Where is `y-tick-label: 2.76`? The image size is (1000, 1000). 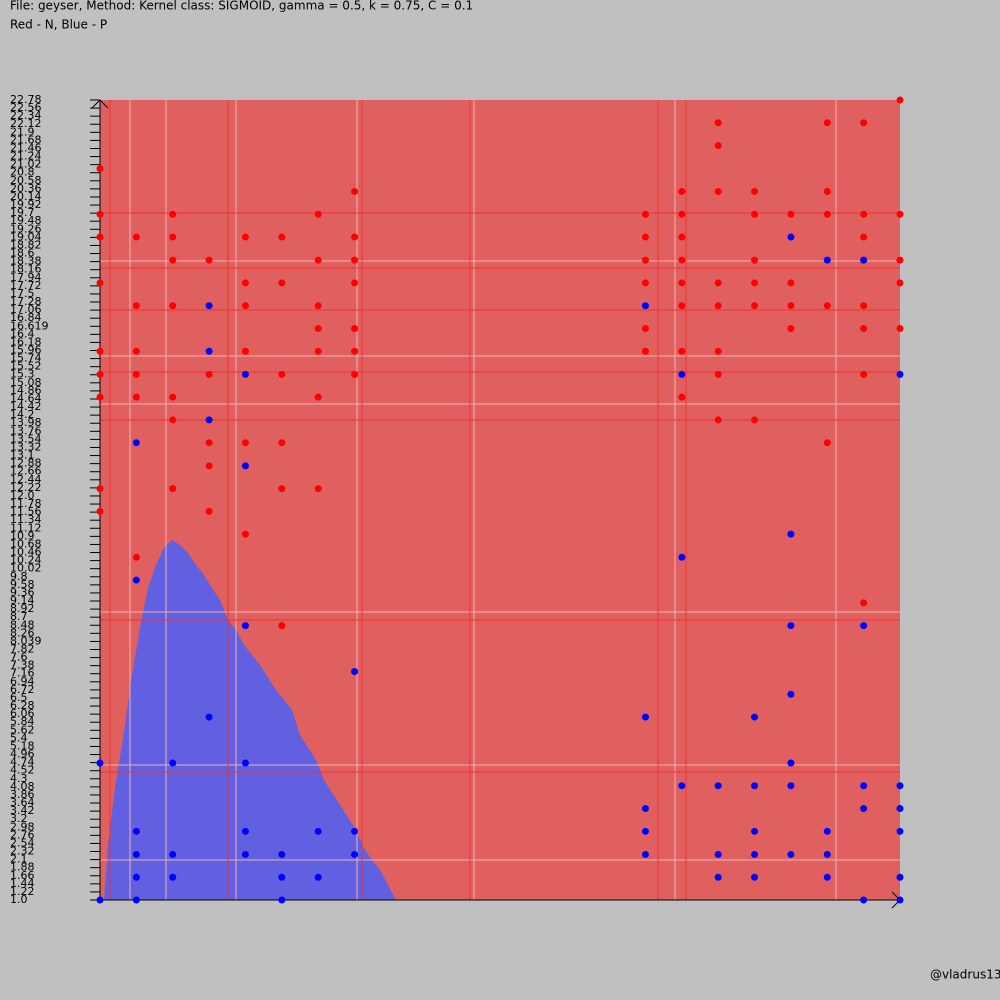
y-tick-label: 2.76 is located at coordinates (22, 834).